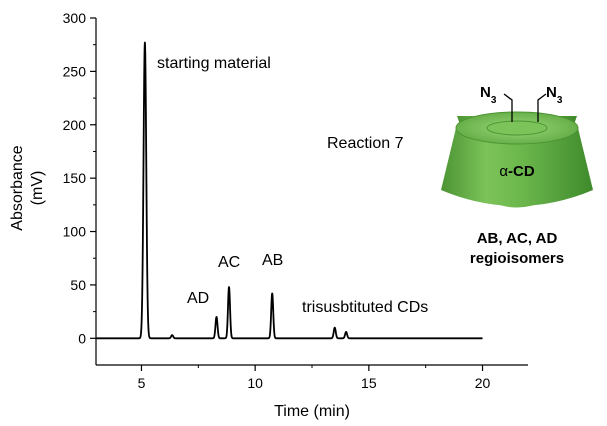  Describe the element at coordinates (198, 298) in the screenshot. I see `annotation-ad: AD` at that location.